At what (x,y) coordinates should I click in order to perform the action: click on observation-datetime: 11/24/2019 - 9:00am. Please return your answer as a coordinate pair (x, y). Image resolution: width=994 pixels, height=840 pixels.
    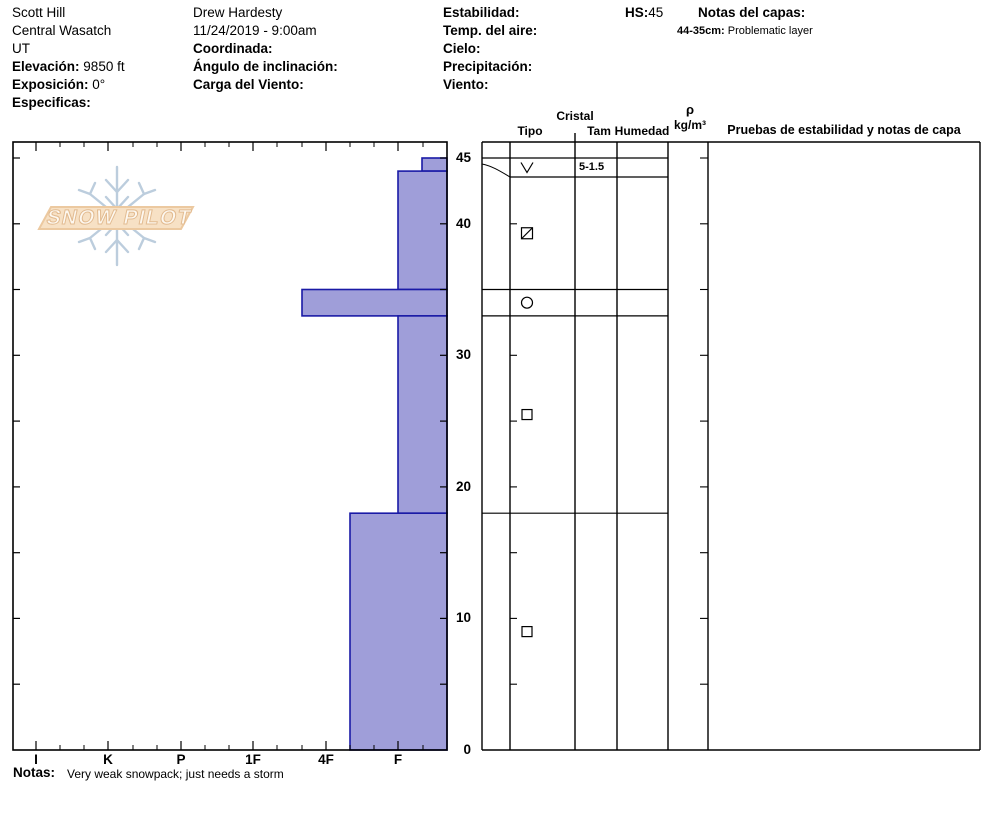
    Looking at the image, I should click on (255, 30).